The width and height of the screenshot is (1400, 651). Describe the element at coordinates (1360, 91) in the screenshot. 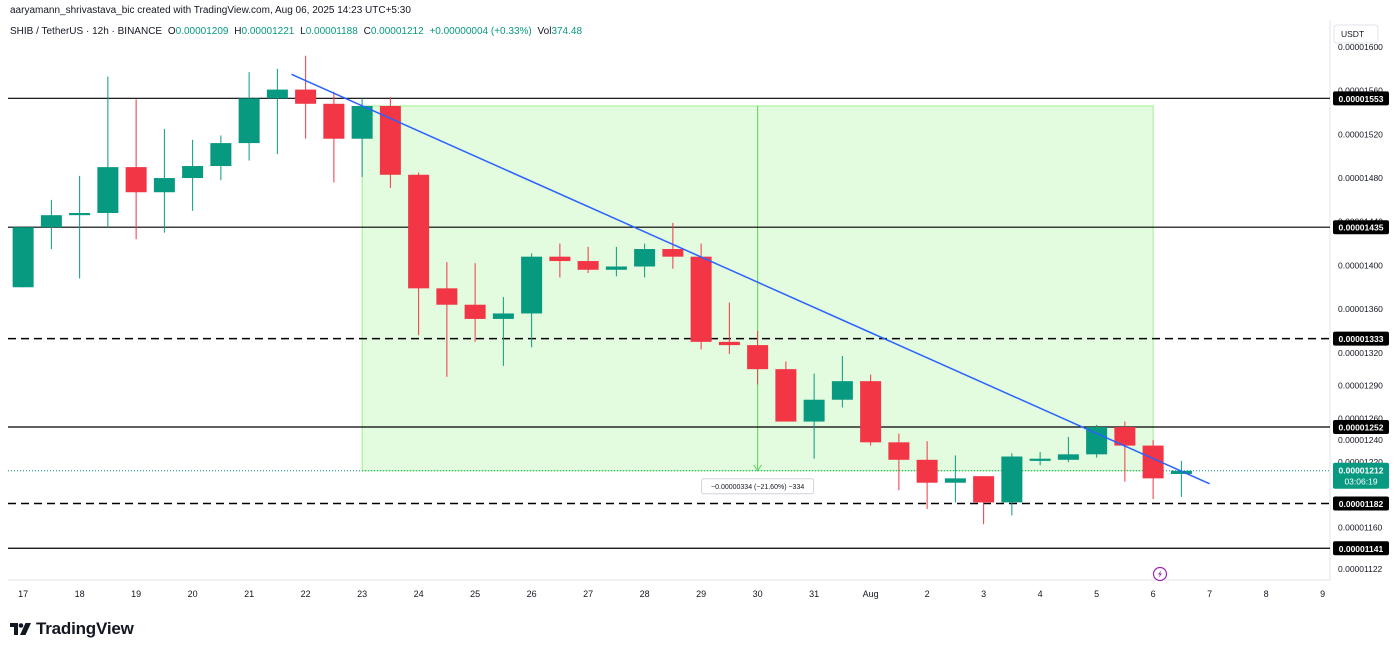

I see `y-tick-label: 0.00001560` at that location.